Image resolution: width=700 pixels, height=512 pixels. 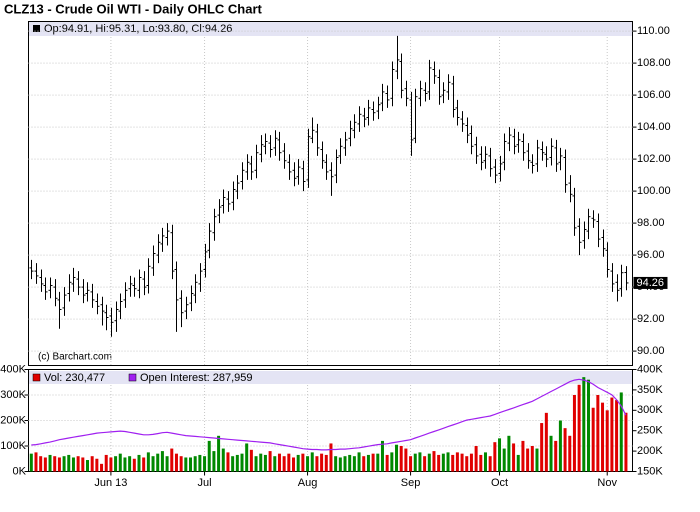 I want to click on chart-title: CLZ13 - Crude Oil WTI - Daily OHLC Chart, so click(x=133, y=8).